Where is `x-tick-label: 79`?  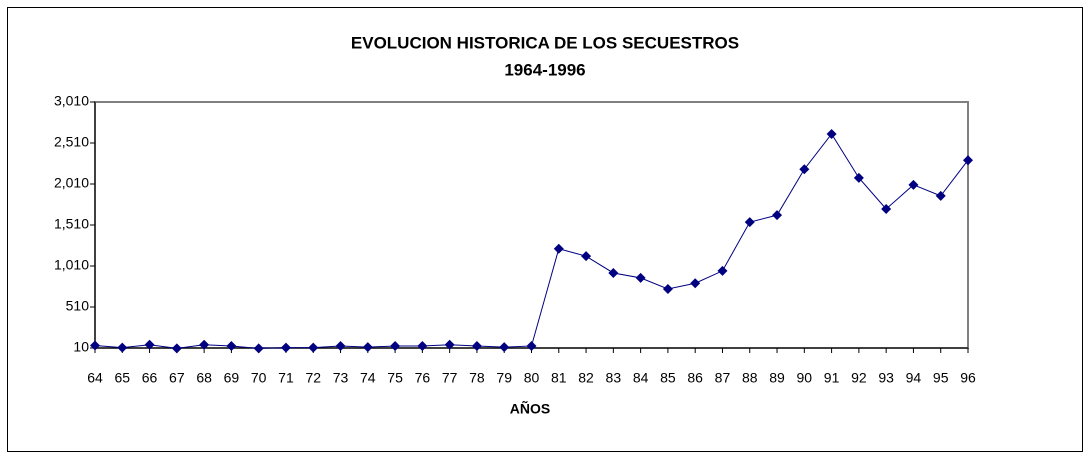
x-tick-label: 79 is located at coordinates (504, 378).